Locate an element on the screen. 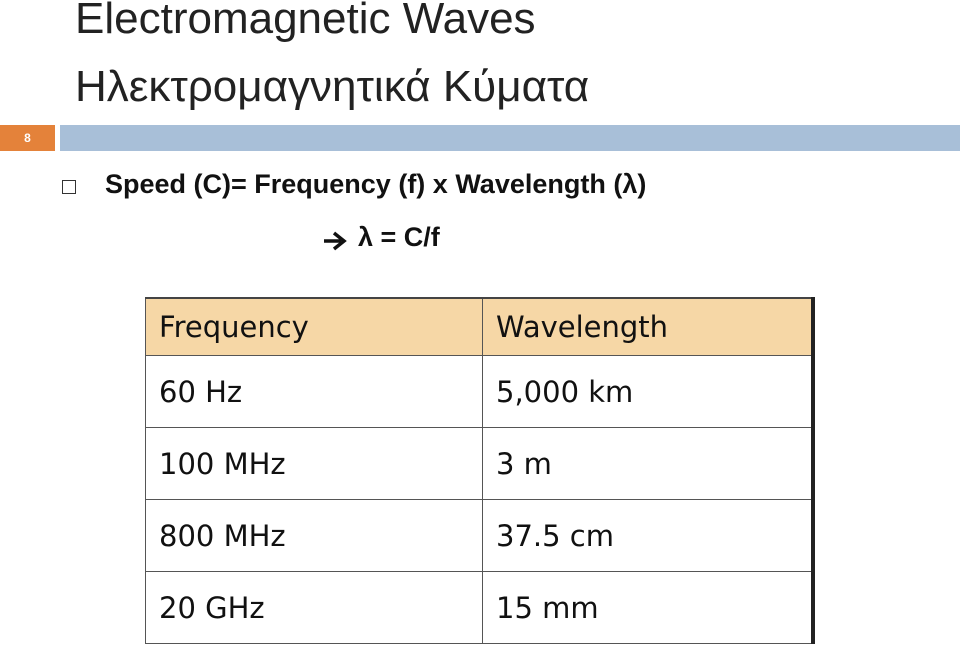 The width and height of the screenshot is (960, 650). table-row: Frequency Wavelength is located at coordinates (479, 326).